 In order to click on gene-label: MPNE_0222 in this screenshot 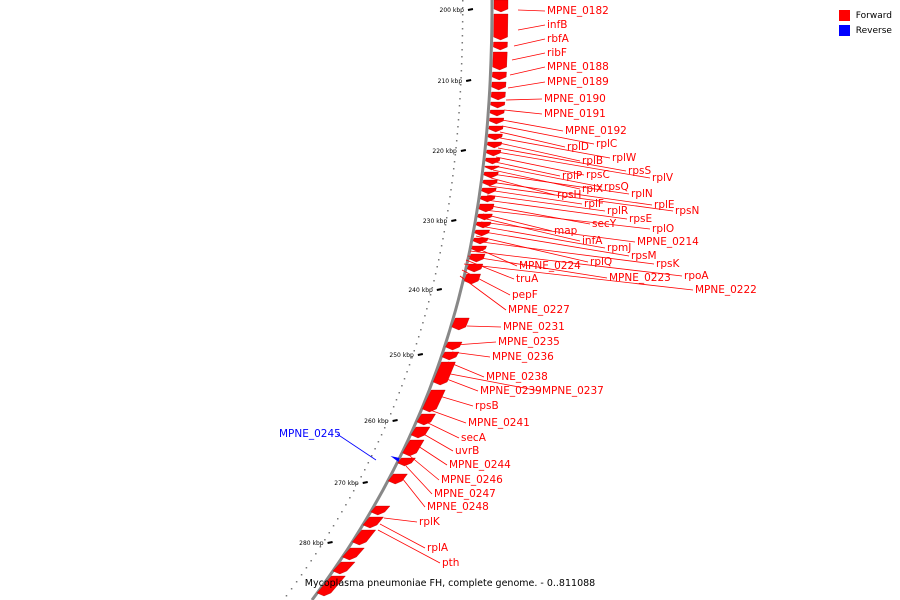, I will do `click(726, 290)`.